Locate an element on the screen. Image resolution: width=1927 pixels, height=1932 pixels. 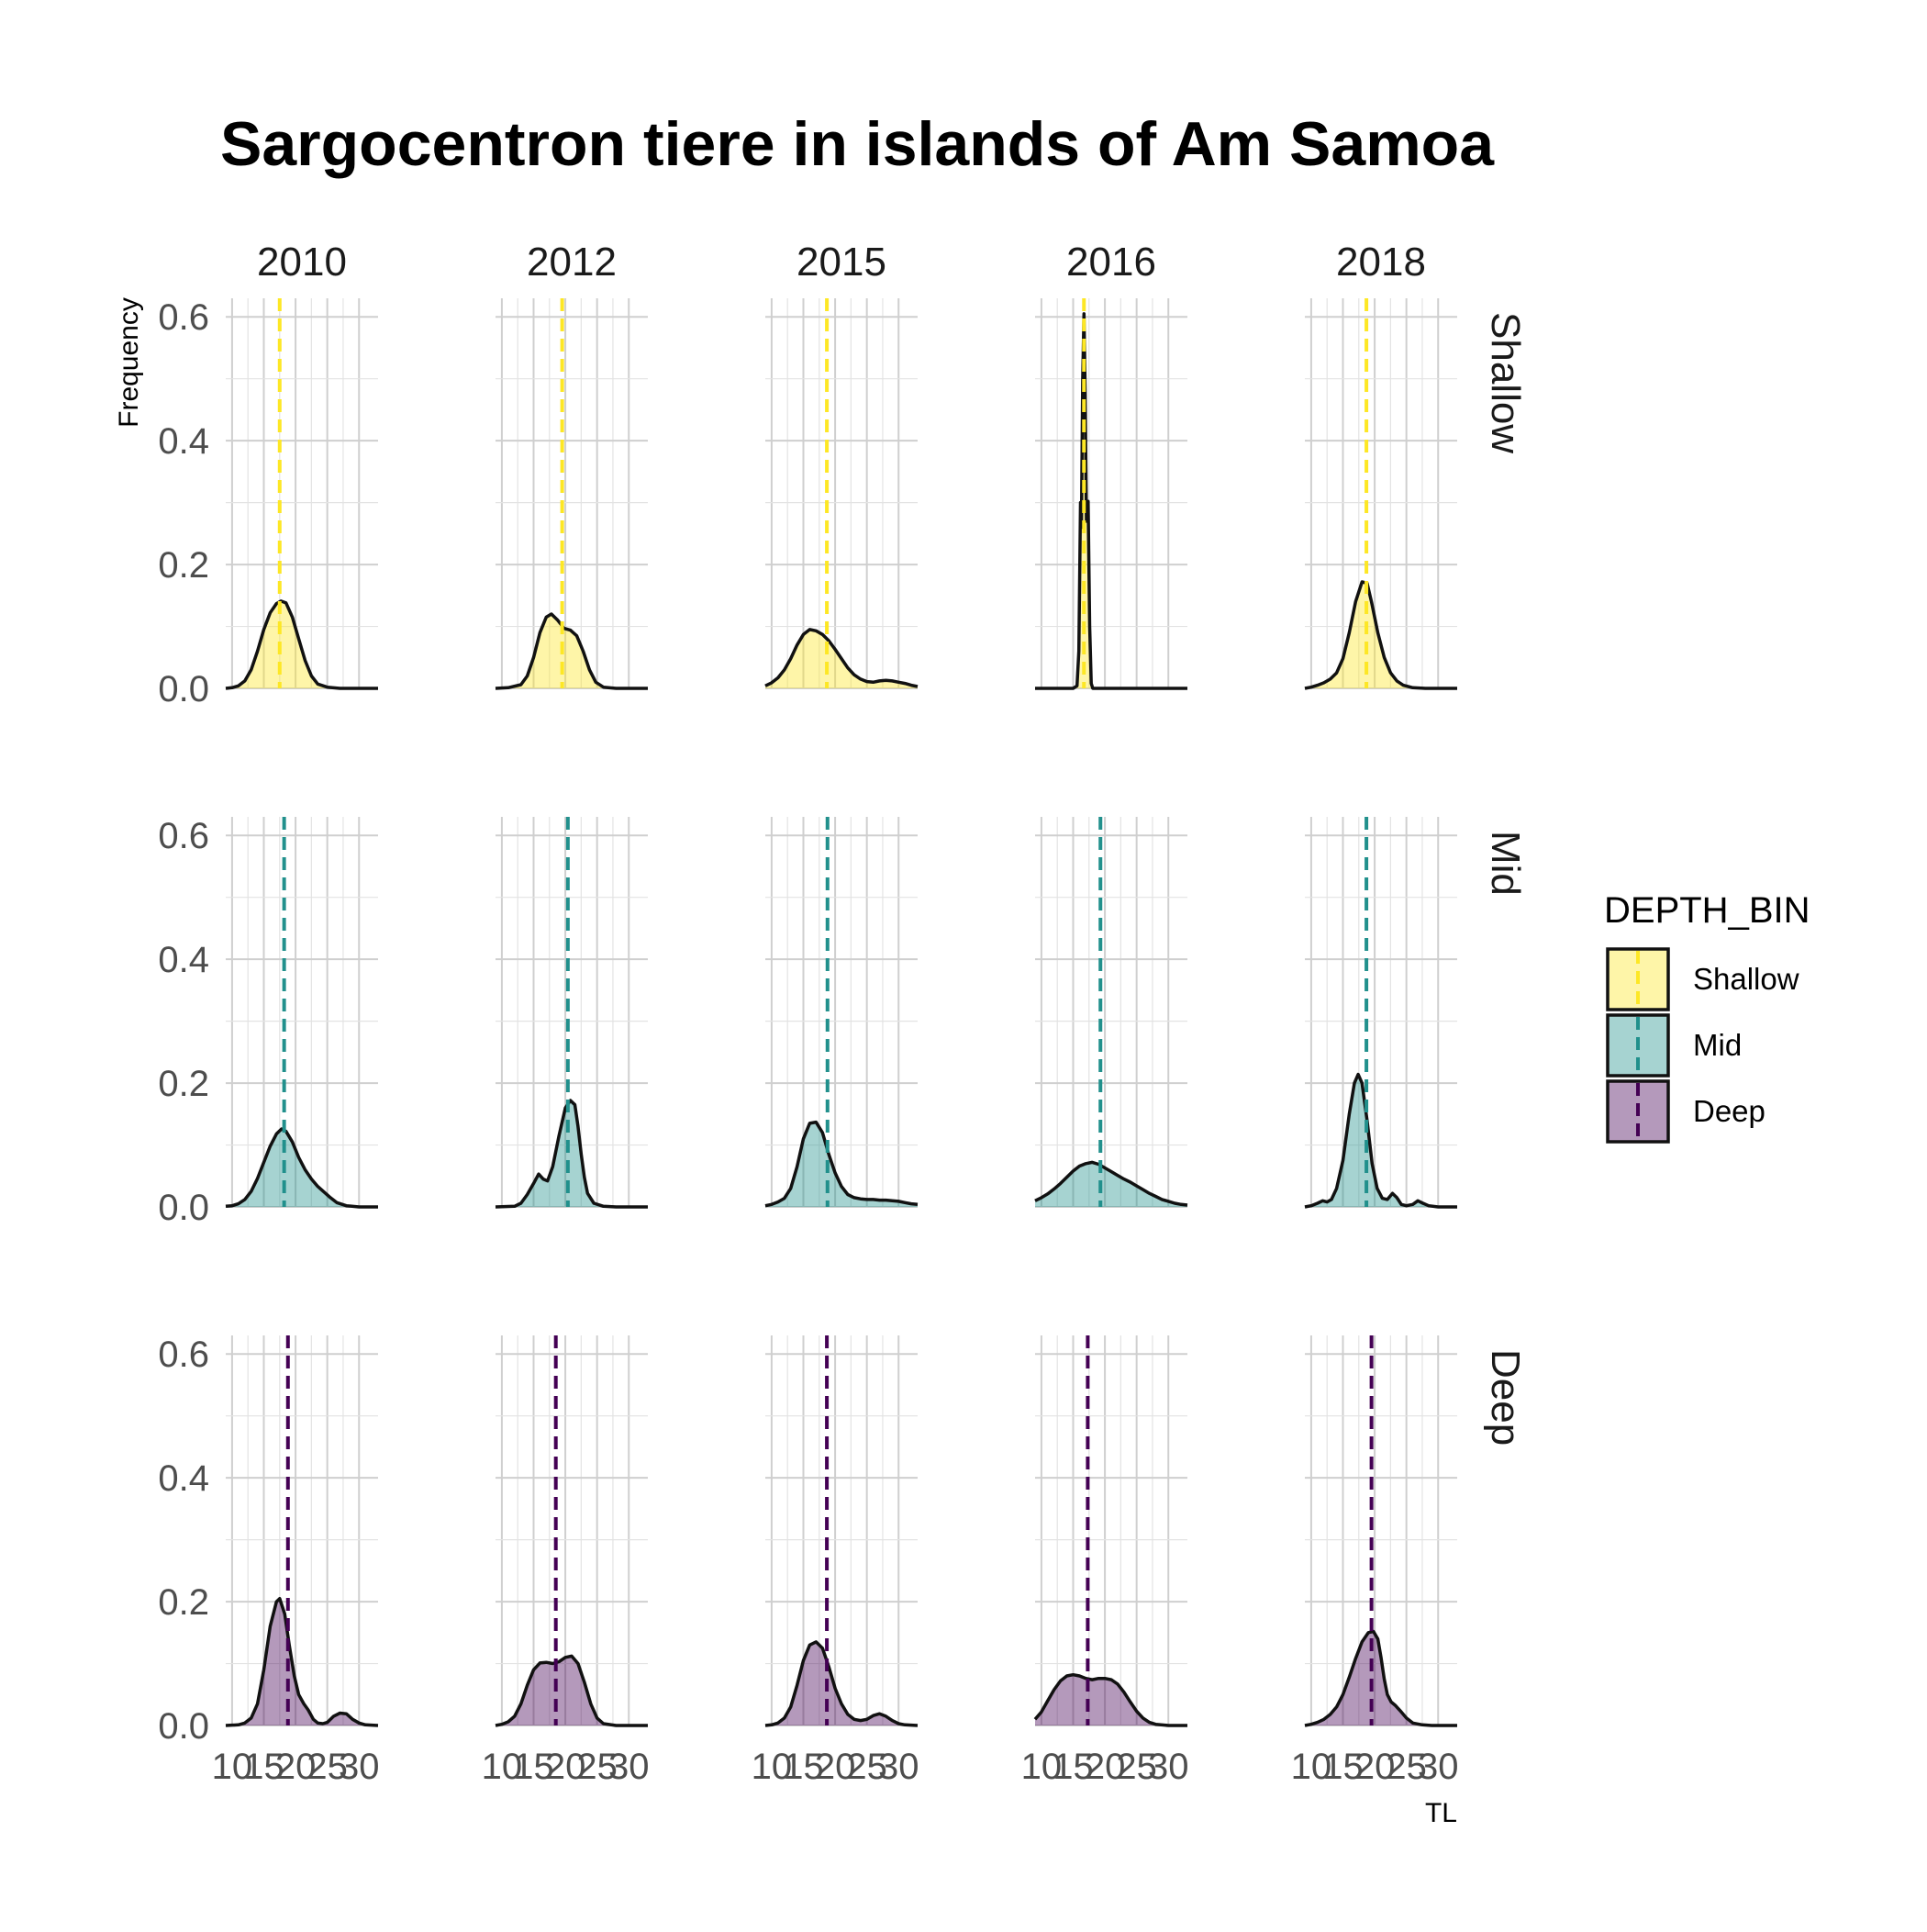
legend-key is located at coordinates (1638, 1111).